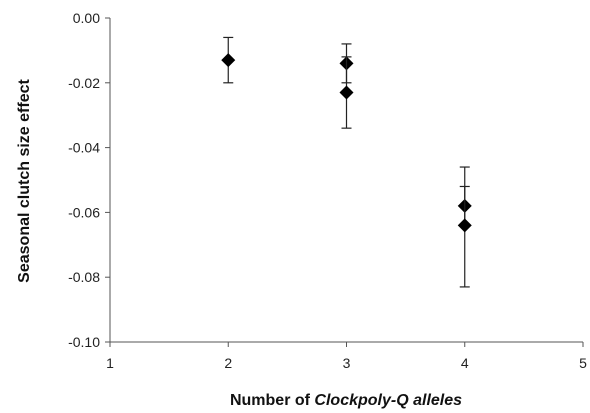 The image size is (590, 413). I want to click on y-tick-label: 0.00, so click(86, 18).